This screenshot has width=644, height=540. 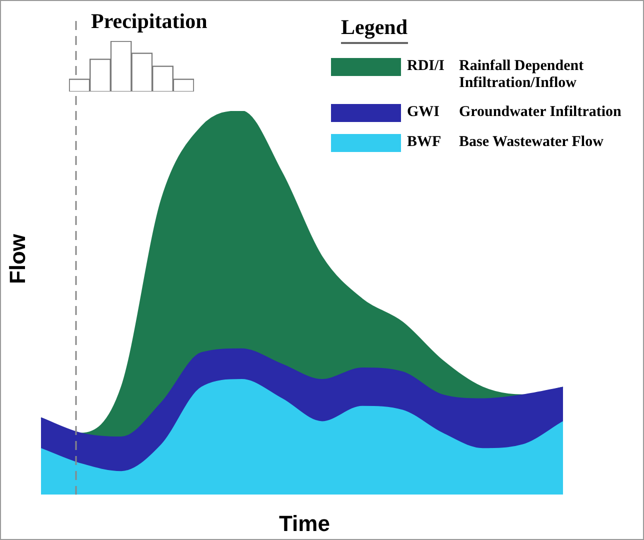 I want to click on legend-title: Legend, so click(x=374, y=29).